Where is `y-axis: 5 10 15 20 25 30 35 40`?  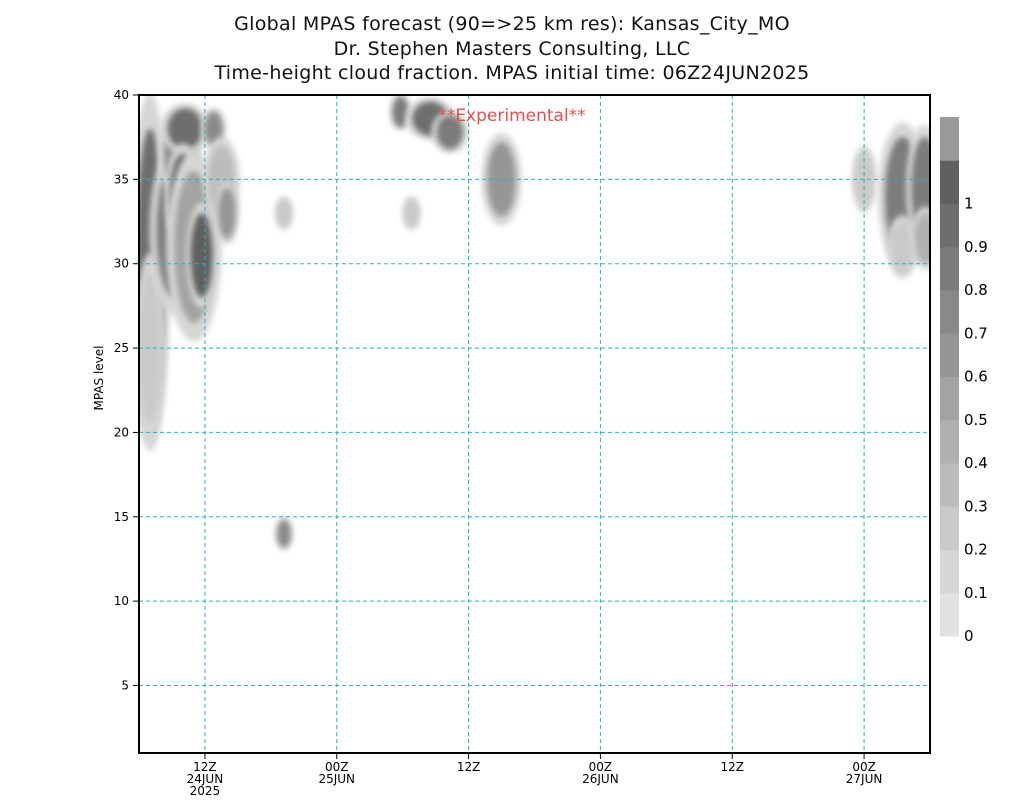
y-axis: 5 10 15 20 25 30 35 40 is located at coordinates (126, 390).